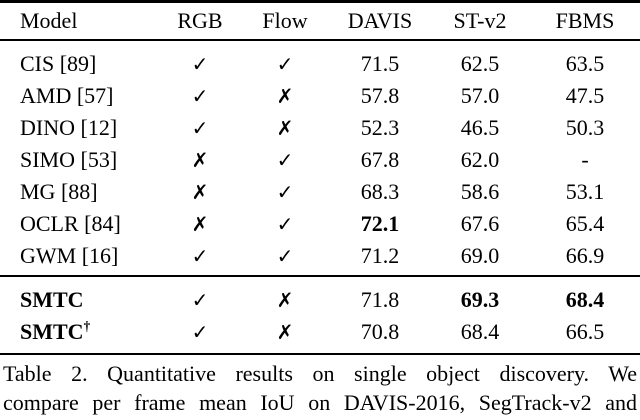  I want to click on table-row: SIMO [53] ✗ ✓ 67.8 62.0 -, so click(320, 160).